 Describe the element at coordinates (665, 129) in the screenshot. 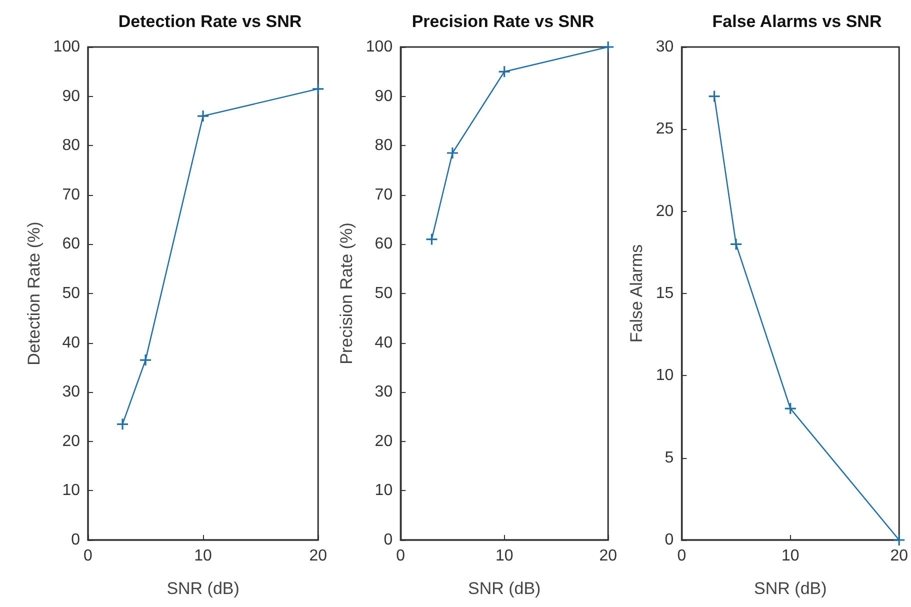

I see `y-tick-label: 25` at that location.